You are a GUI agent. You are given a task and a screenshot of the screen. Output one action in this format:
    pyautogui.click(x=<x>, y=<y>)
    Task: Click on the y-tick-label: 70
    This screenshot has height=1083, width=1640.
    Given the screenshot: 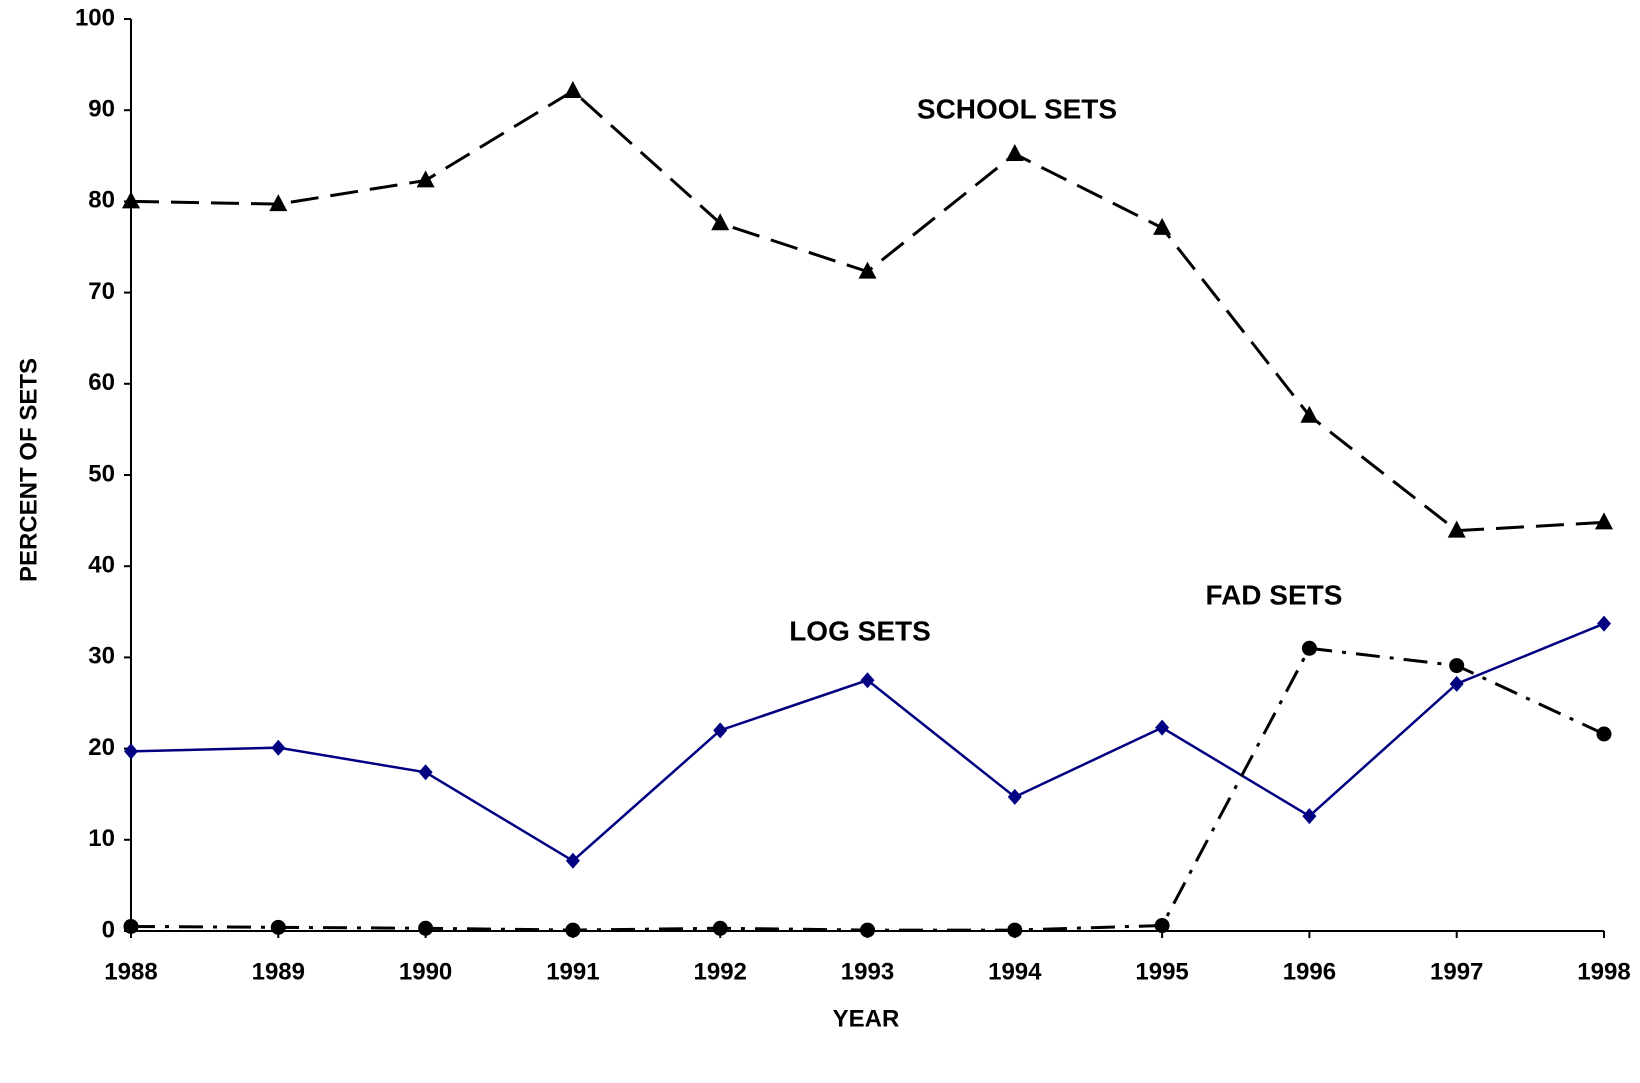 What is the action you would take?
    pyautogui.click(x=101, y=291)
    